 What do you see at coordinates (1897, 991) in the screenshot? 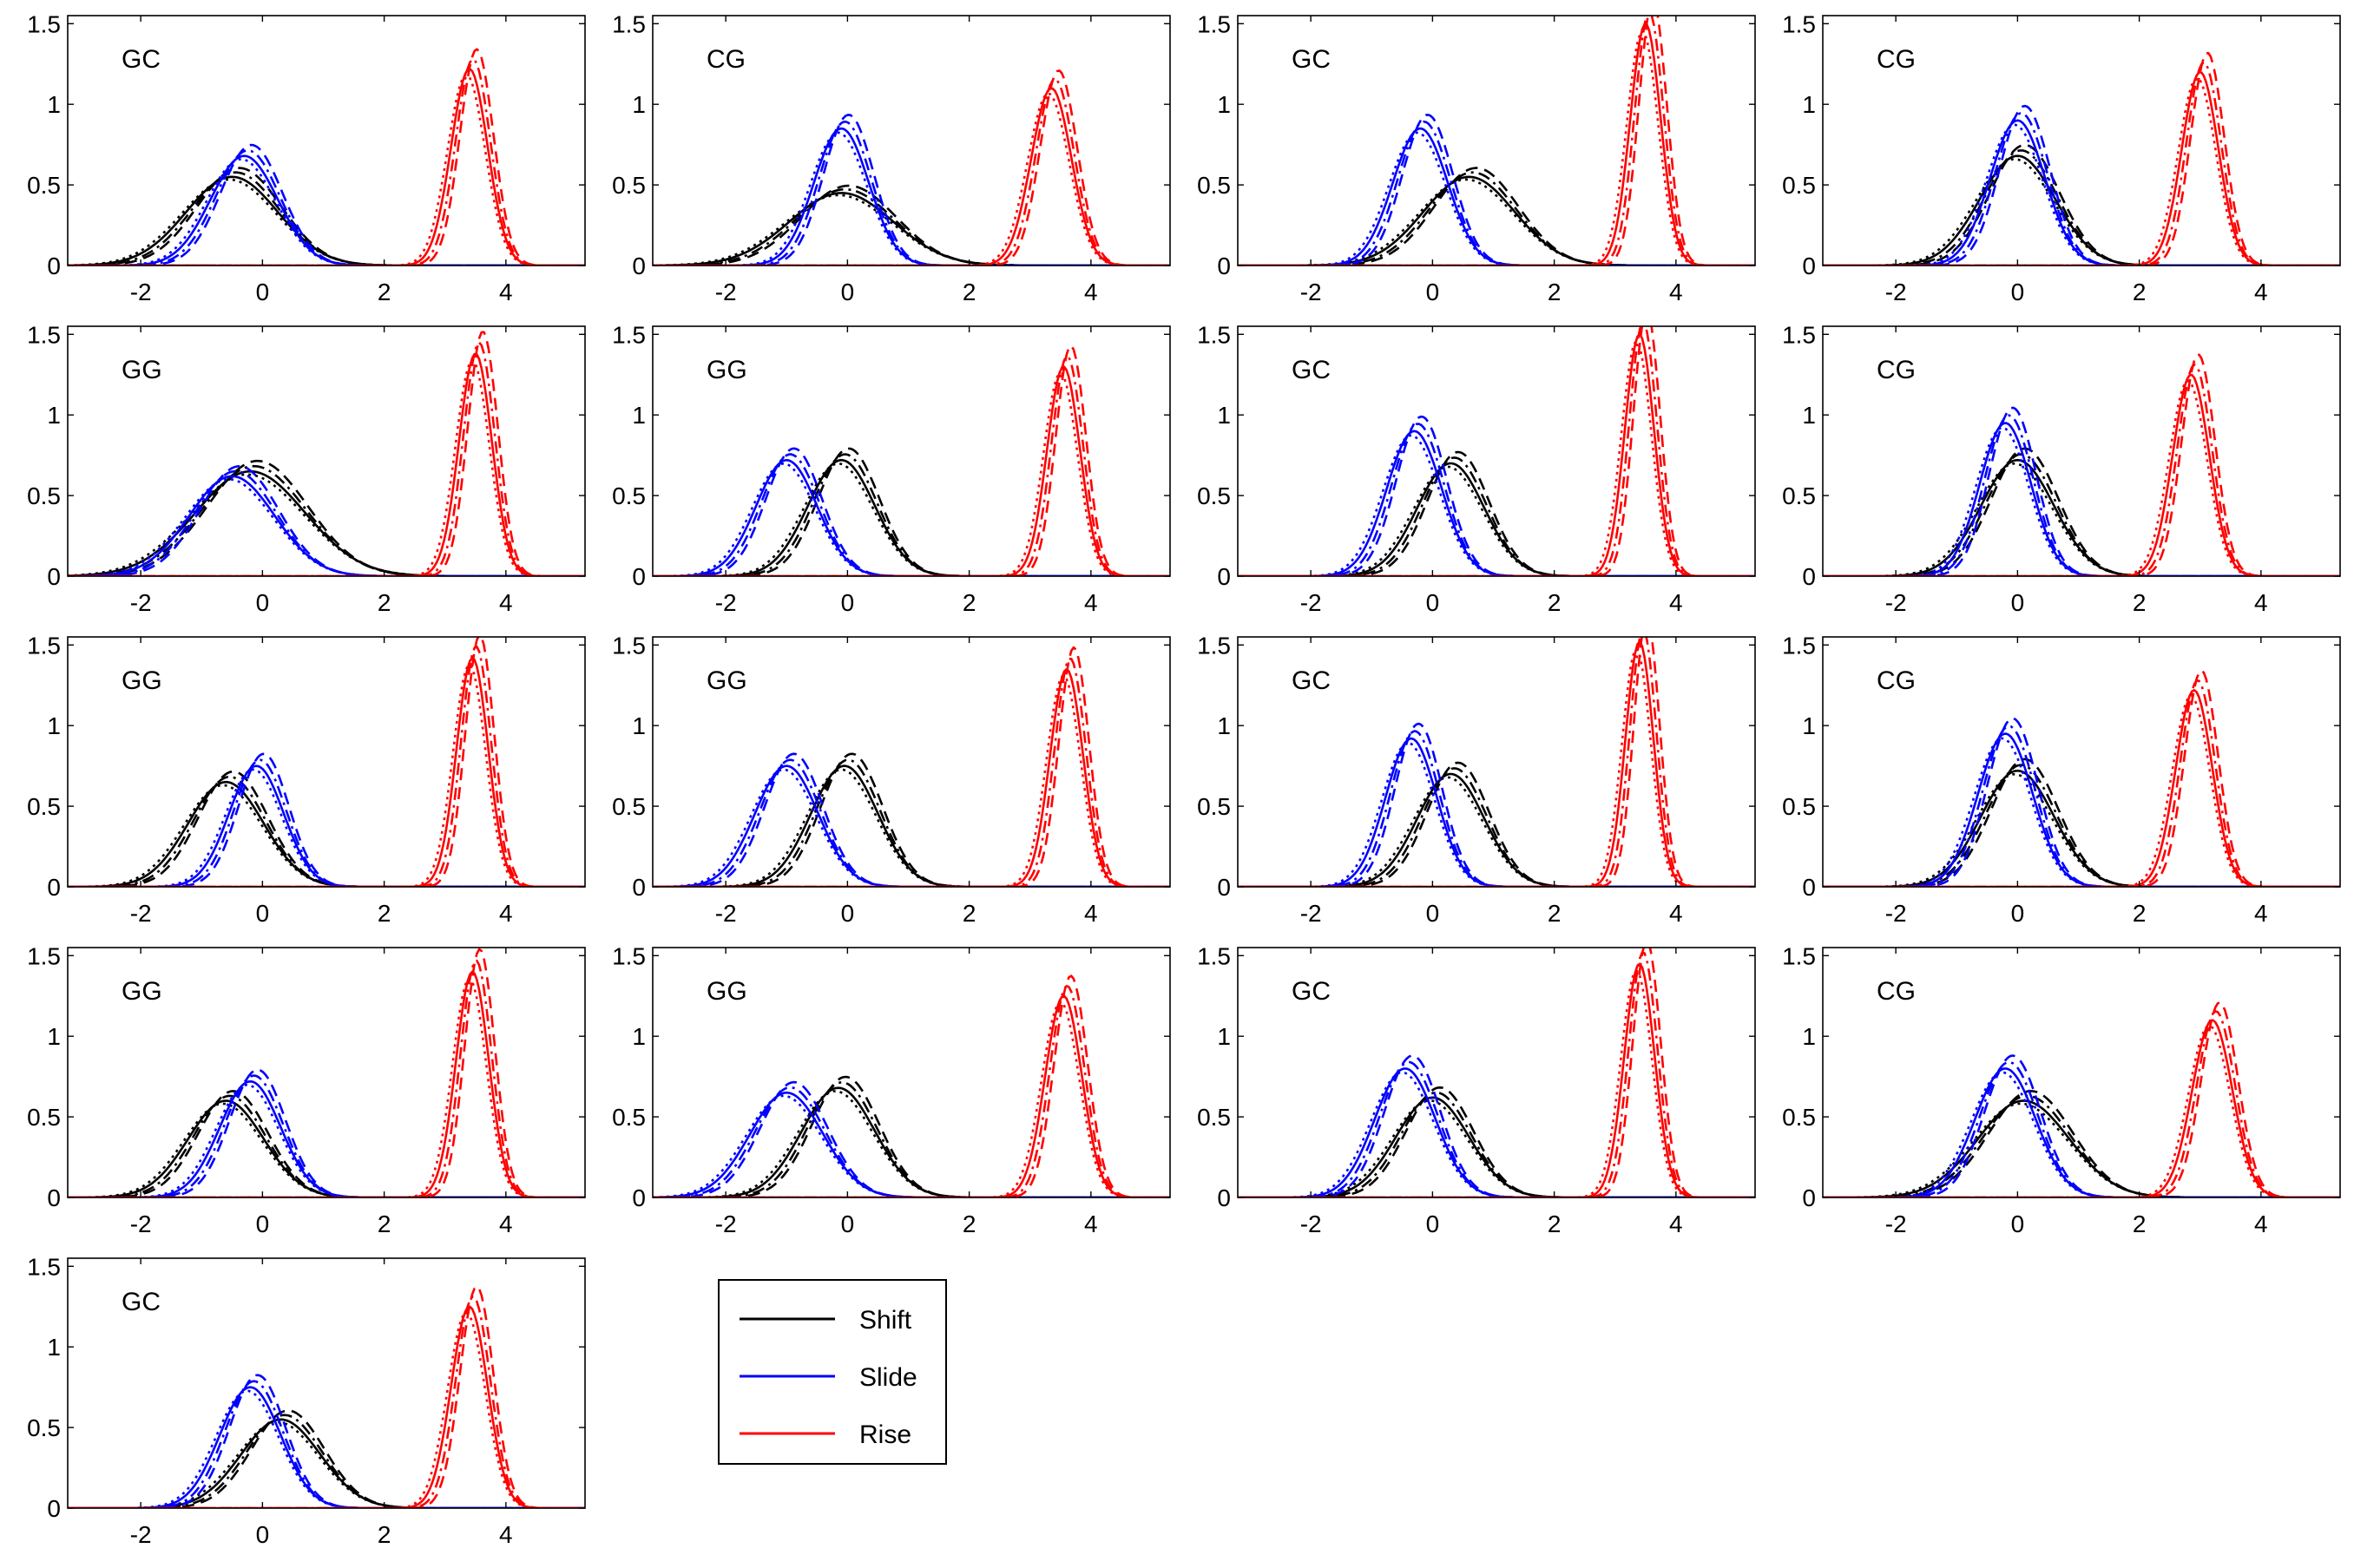
I see `panel-label: CG` at bounding box center [1897, 991].